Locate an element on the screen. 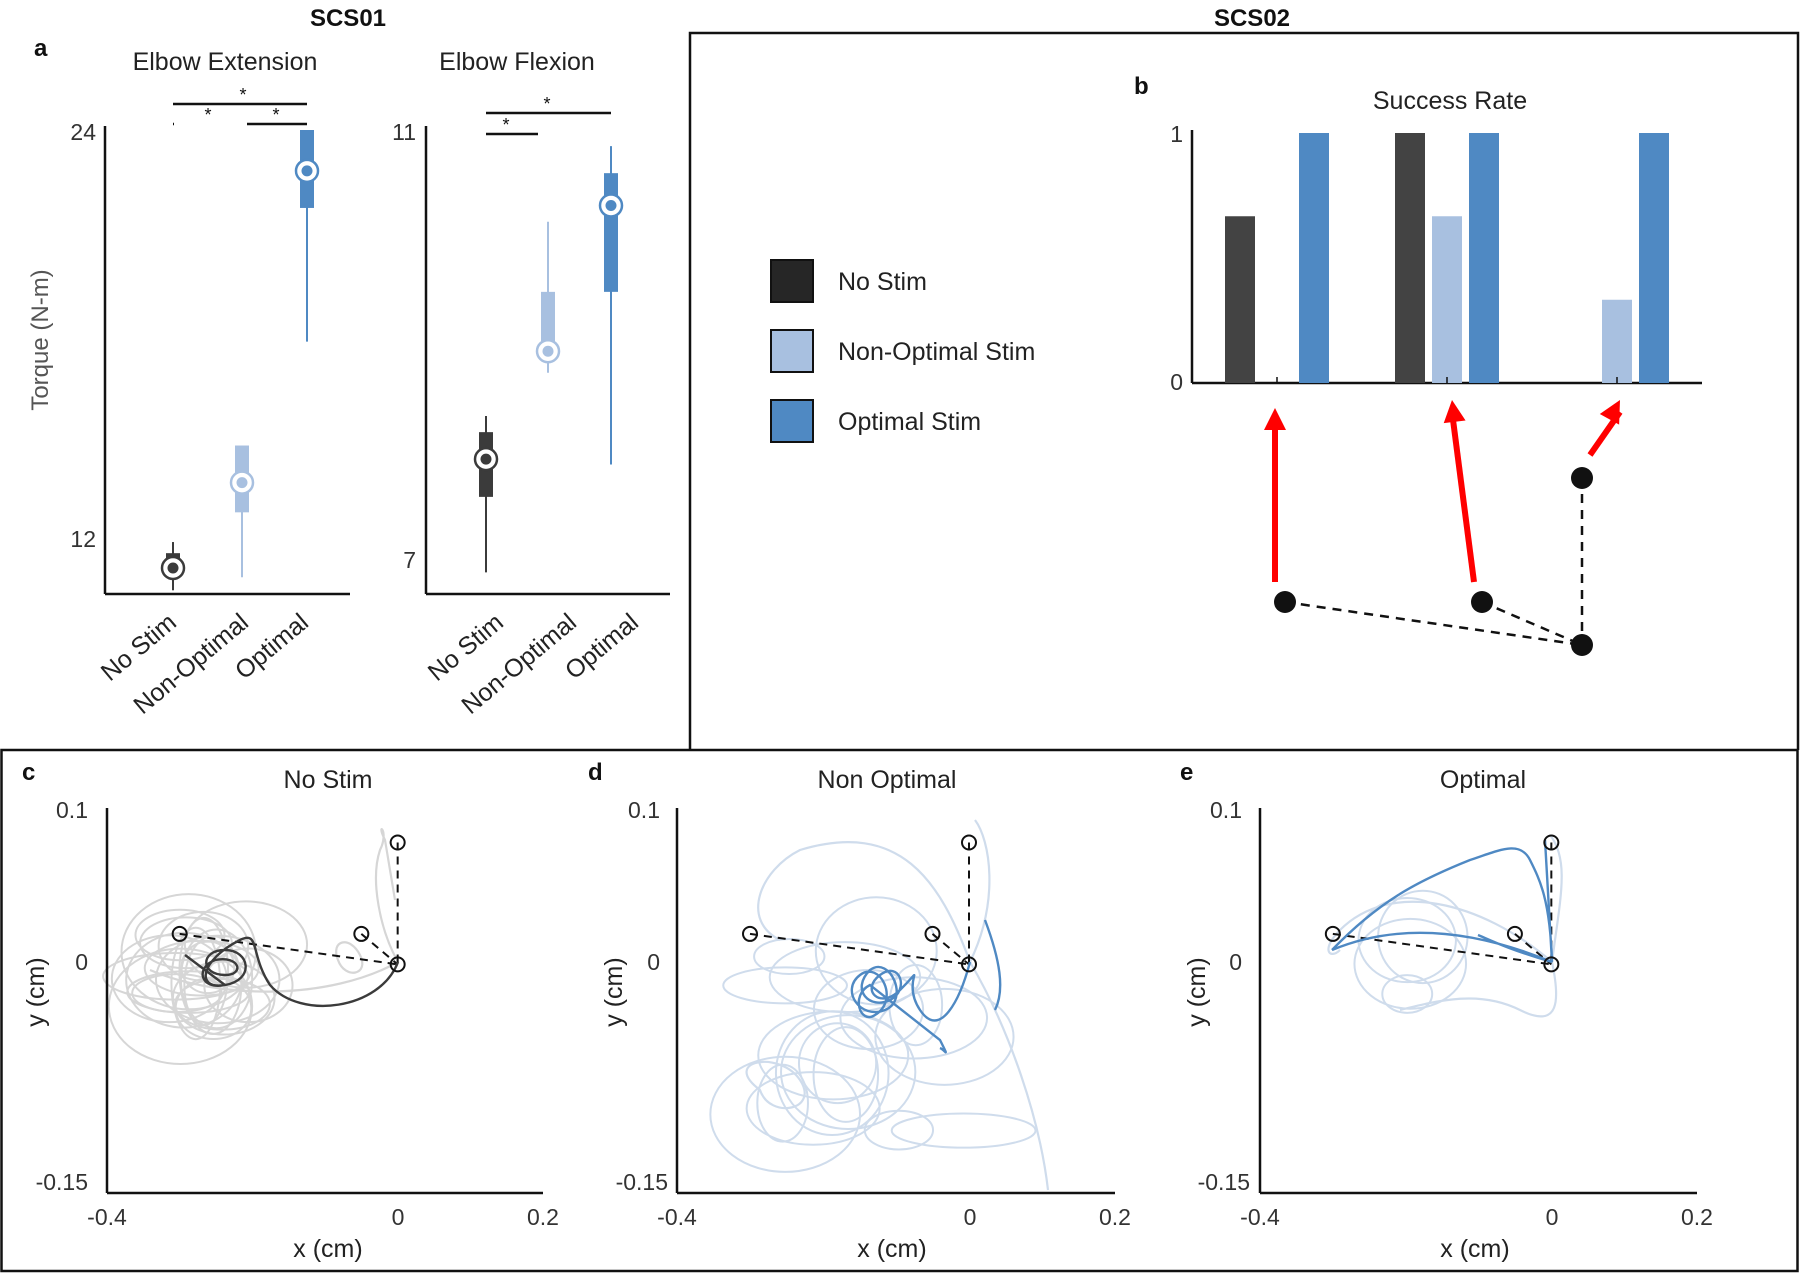 This screenshot has width=1800, height=1273. panel-label-b: b is located at coordinates (1141, 86).